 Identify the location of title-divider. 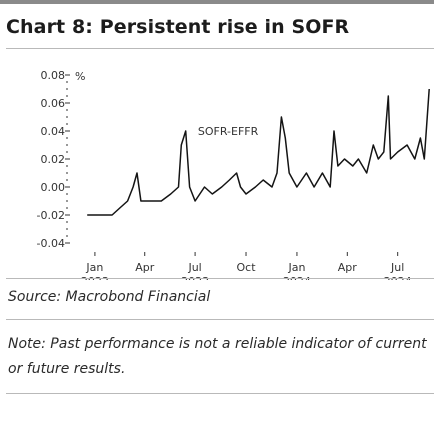
(220, 48).